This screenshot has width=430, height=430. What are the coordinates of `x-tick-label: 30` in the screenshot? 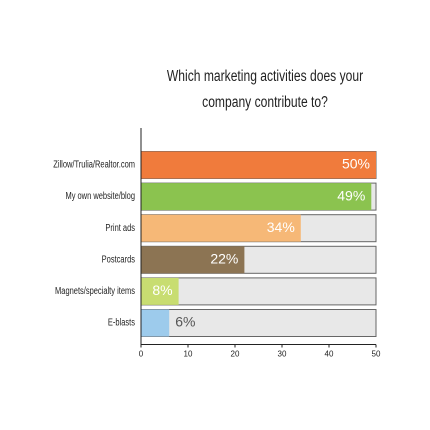 It's located at (282, 354).